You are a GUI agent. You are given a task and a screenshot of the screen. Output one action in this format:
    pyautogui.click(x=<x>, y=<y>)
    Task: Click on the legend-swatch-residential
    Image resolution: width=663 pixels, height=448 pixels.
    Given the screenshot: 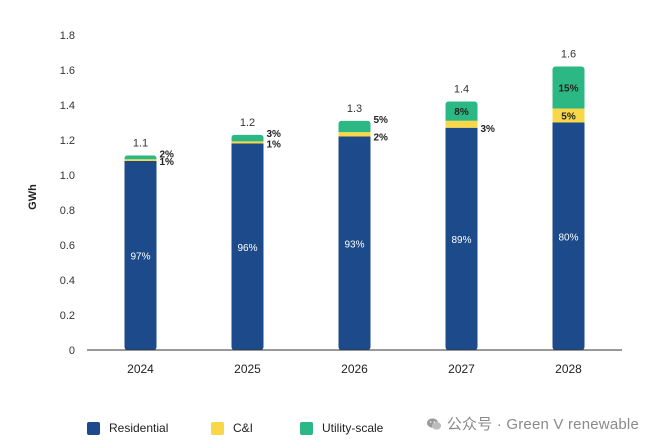 What is the action you would take?
    pyautogui.click(x=93, y=428)
    